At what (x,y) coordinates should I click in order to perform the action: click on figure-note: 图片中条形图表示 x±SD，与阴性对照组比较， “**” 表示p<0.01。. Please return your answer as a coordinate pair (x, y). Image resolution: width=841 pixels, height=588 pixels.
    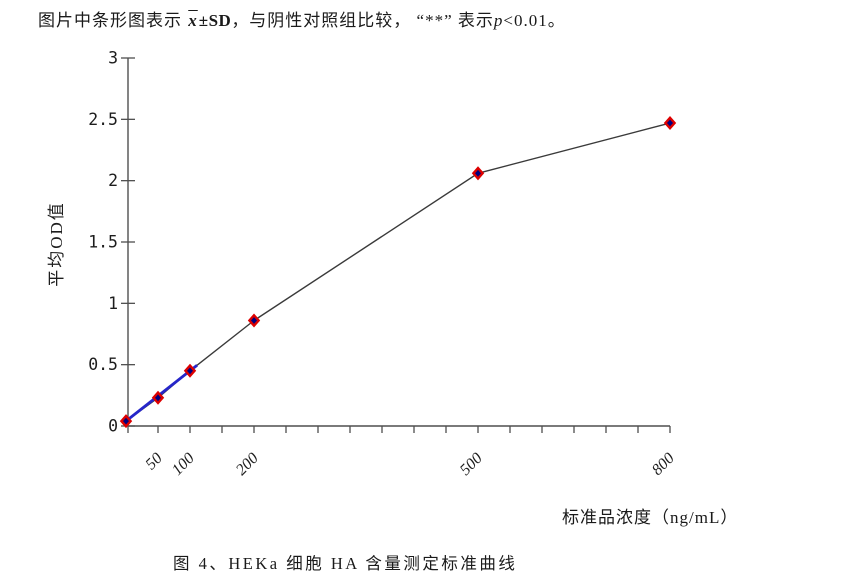
    Looking at the image, I should click on (358, 20).